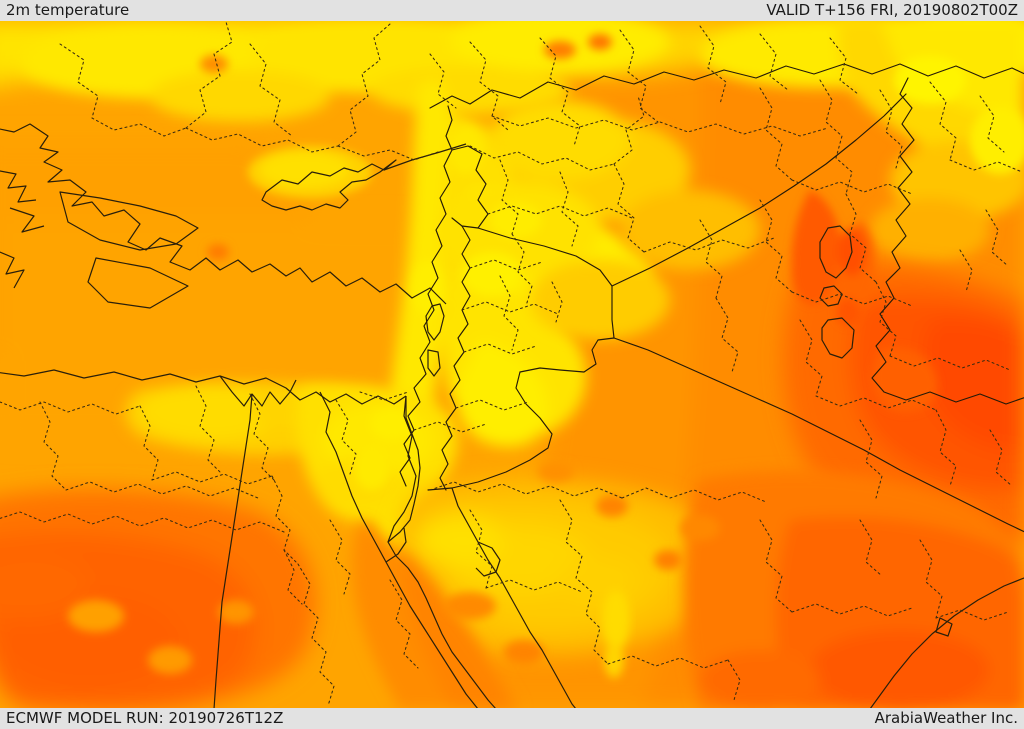  What do you see at coordinates (946, 718) in the screenshot?
I see `provider-label: ArabiaWeather Inc.` at bounding box center [946, 718].